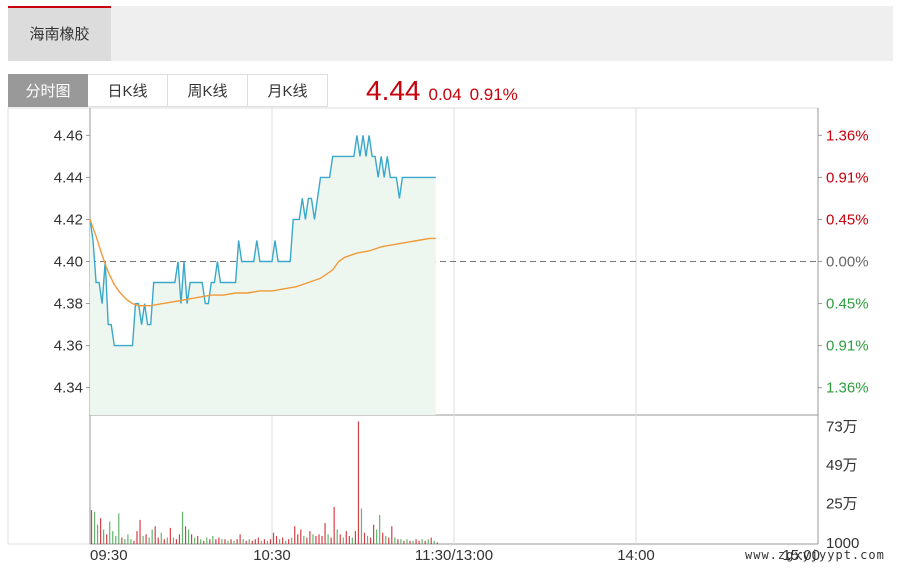 The height and width of the screenshot is (579, 902). Describe the element at coordinates (842, 543) in the screenshot. I see `volume-tick-label: 1000` at that location.